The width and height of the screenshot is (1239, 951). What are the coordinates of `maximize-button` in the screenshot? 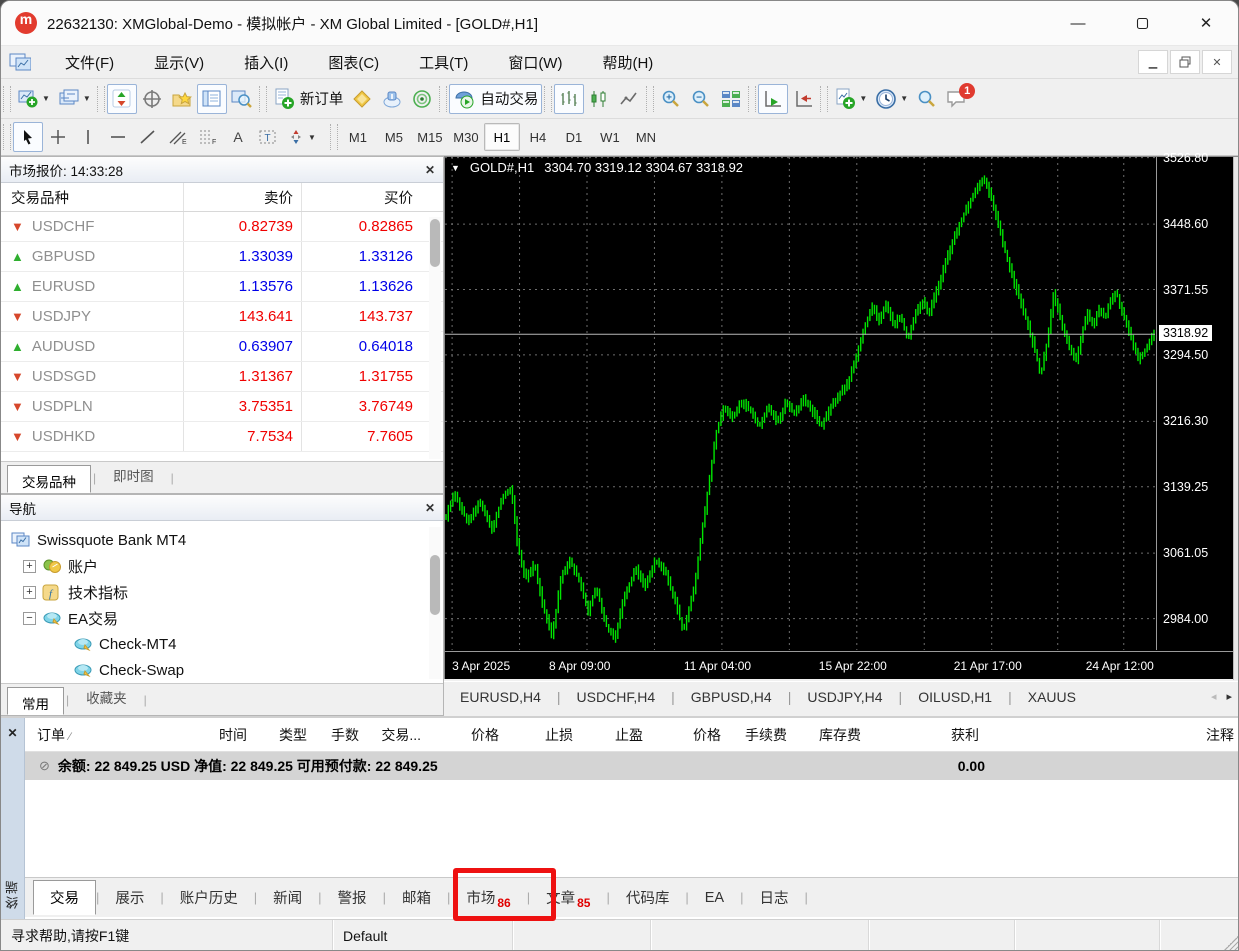 It's located at (1142, 23).